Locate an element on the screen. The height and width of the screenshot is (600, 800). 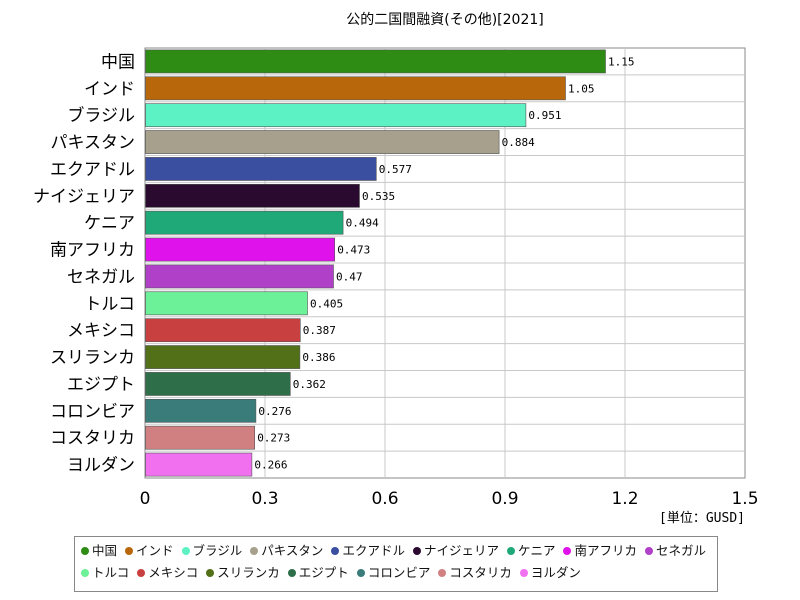
legend-label: ブラジル is located at coordinates (217, 550).